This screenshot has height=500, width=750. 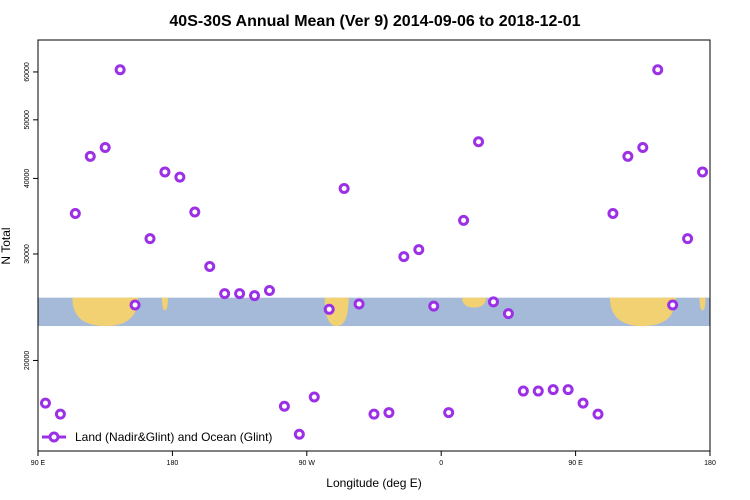 I want to click on y-axis-label: N Total, so click(x=6, y=245).